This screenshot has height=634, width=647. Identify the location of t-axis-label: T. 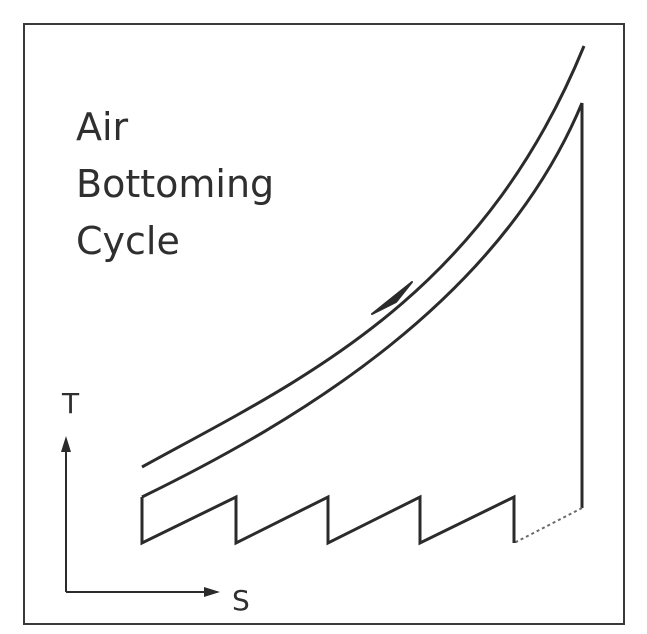
(71, 403).